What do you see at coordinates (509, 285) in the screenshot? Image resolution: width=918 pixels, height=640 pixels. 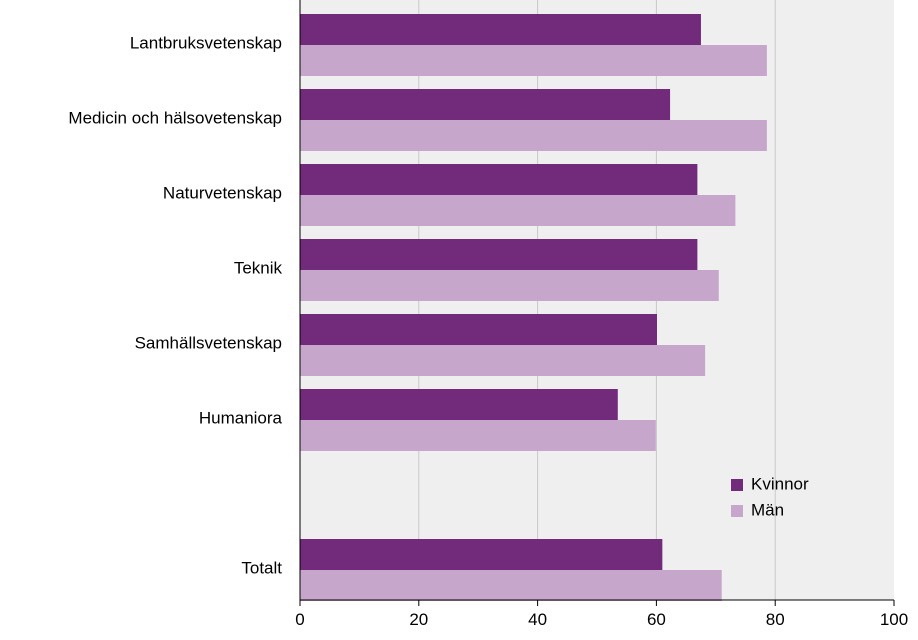 I see `bar-män-3` at bounding box center [509, 285].